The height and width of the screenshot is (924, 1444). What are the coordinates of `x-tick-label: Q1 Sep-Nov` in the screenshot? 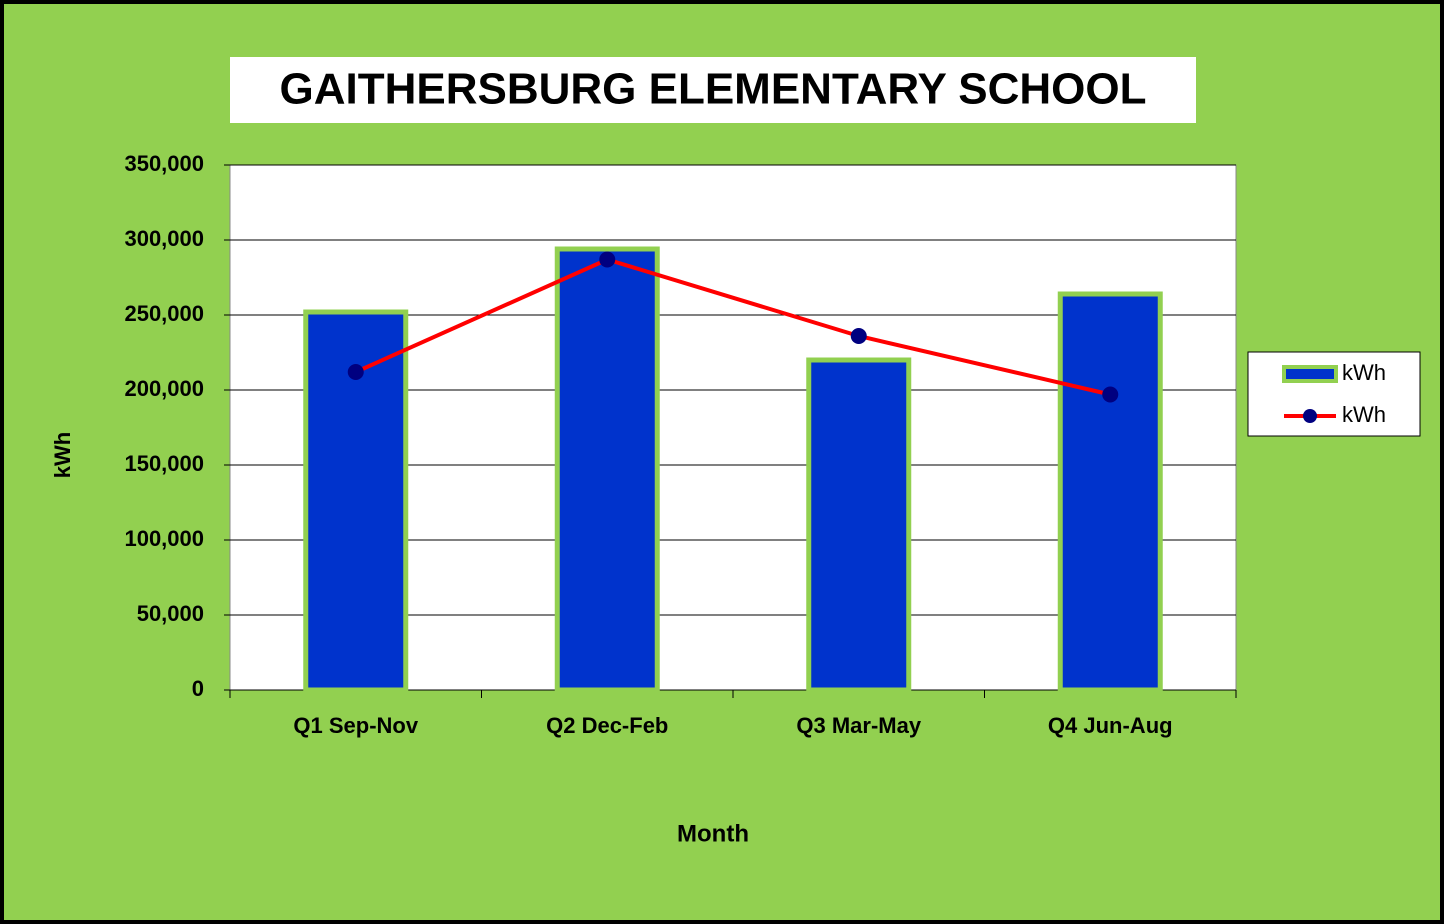 It's located at (355, 725).